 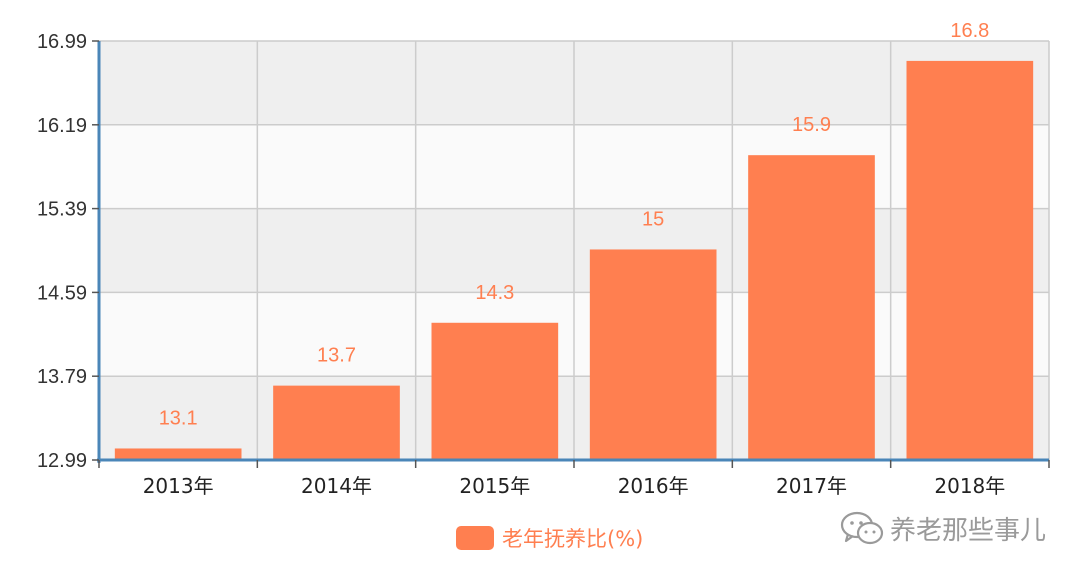 I want to click on wechat-icon, so click(x=862, y=529).